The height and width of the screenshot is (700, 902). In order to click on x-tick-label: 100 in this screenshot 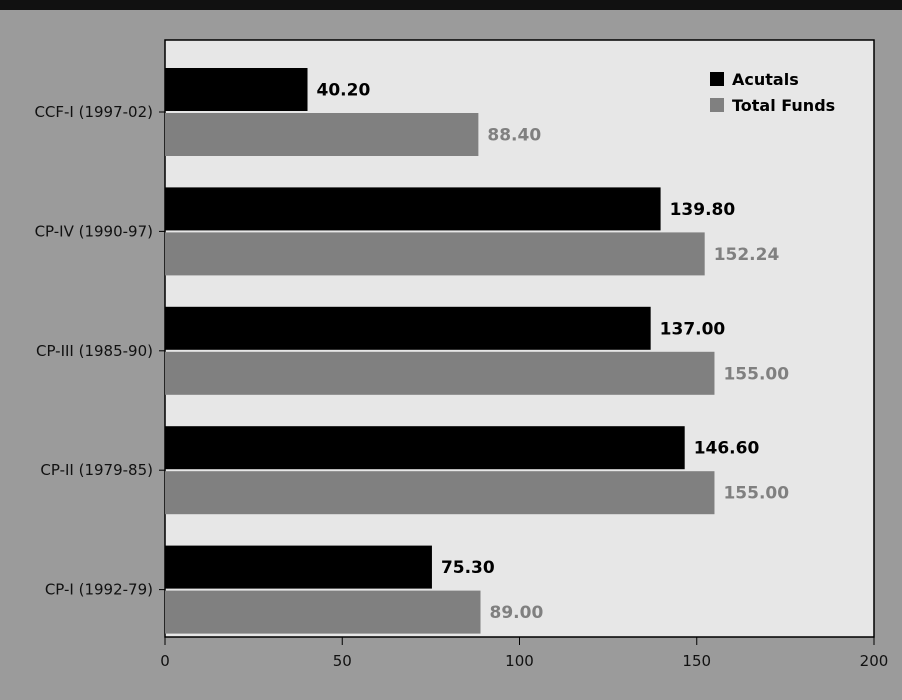, I will do `click(519, 661)`.